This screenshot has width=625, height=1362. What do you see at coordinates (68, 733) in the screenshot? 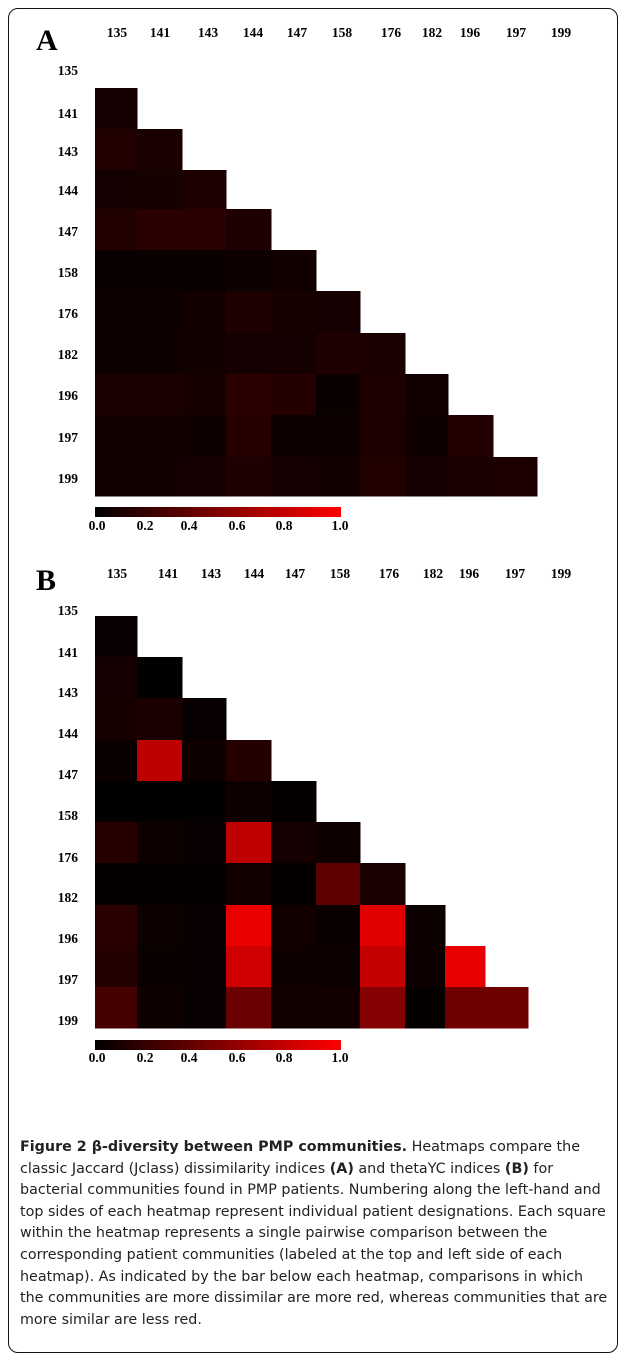
I see `row-label-144: 144` at bounding box center [68, 733].